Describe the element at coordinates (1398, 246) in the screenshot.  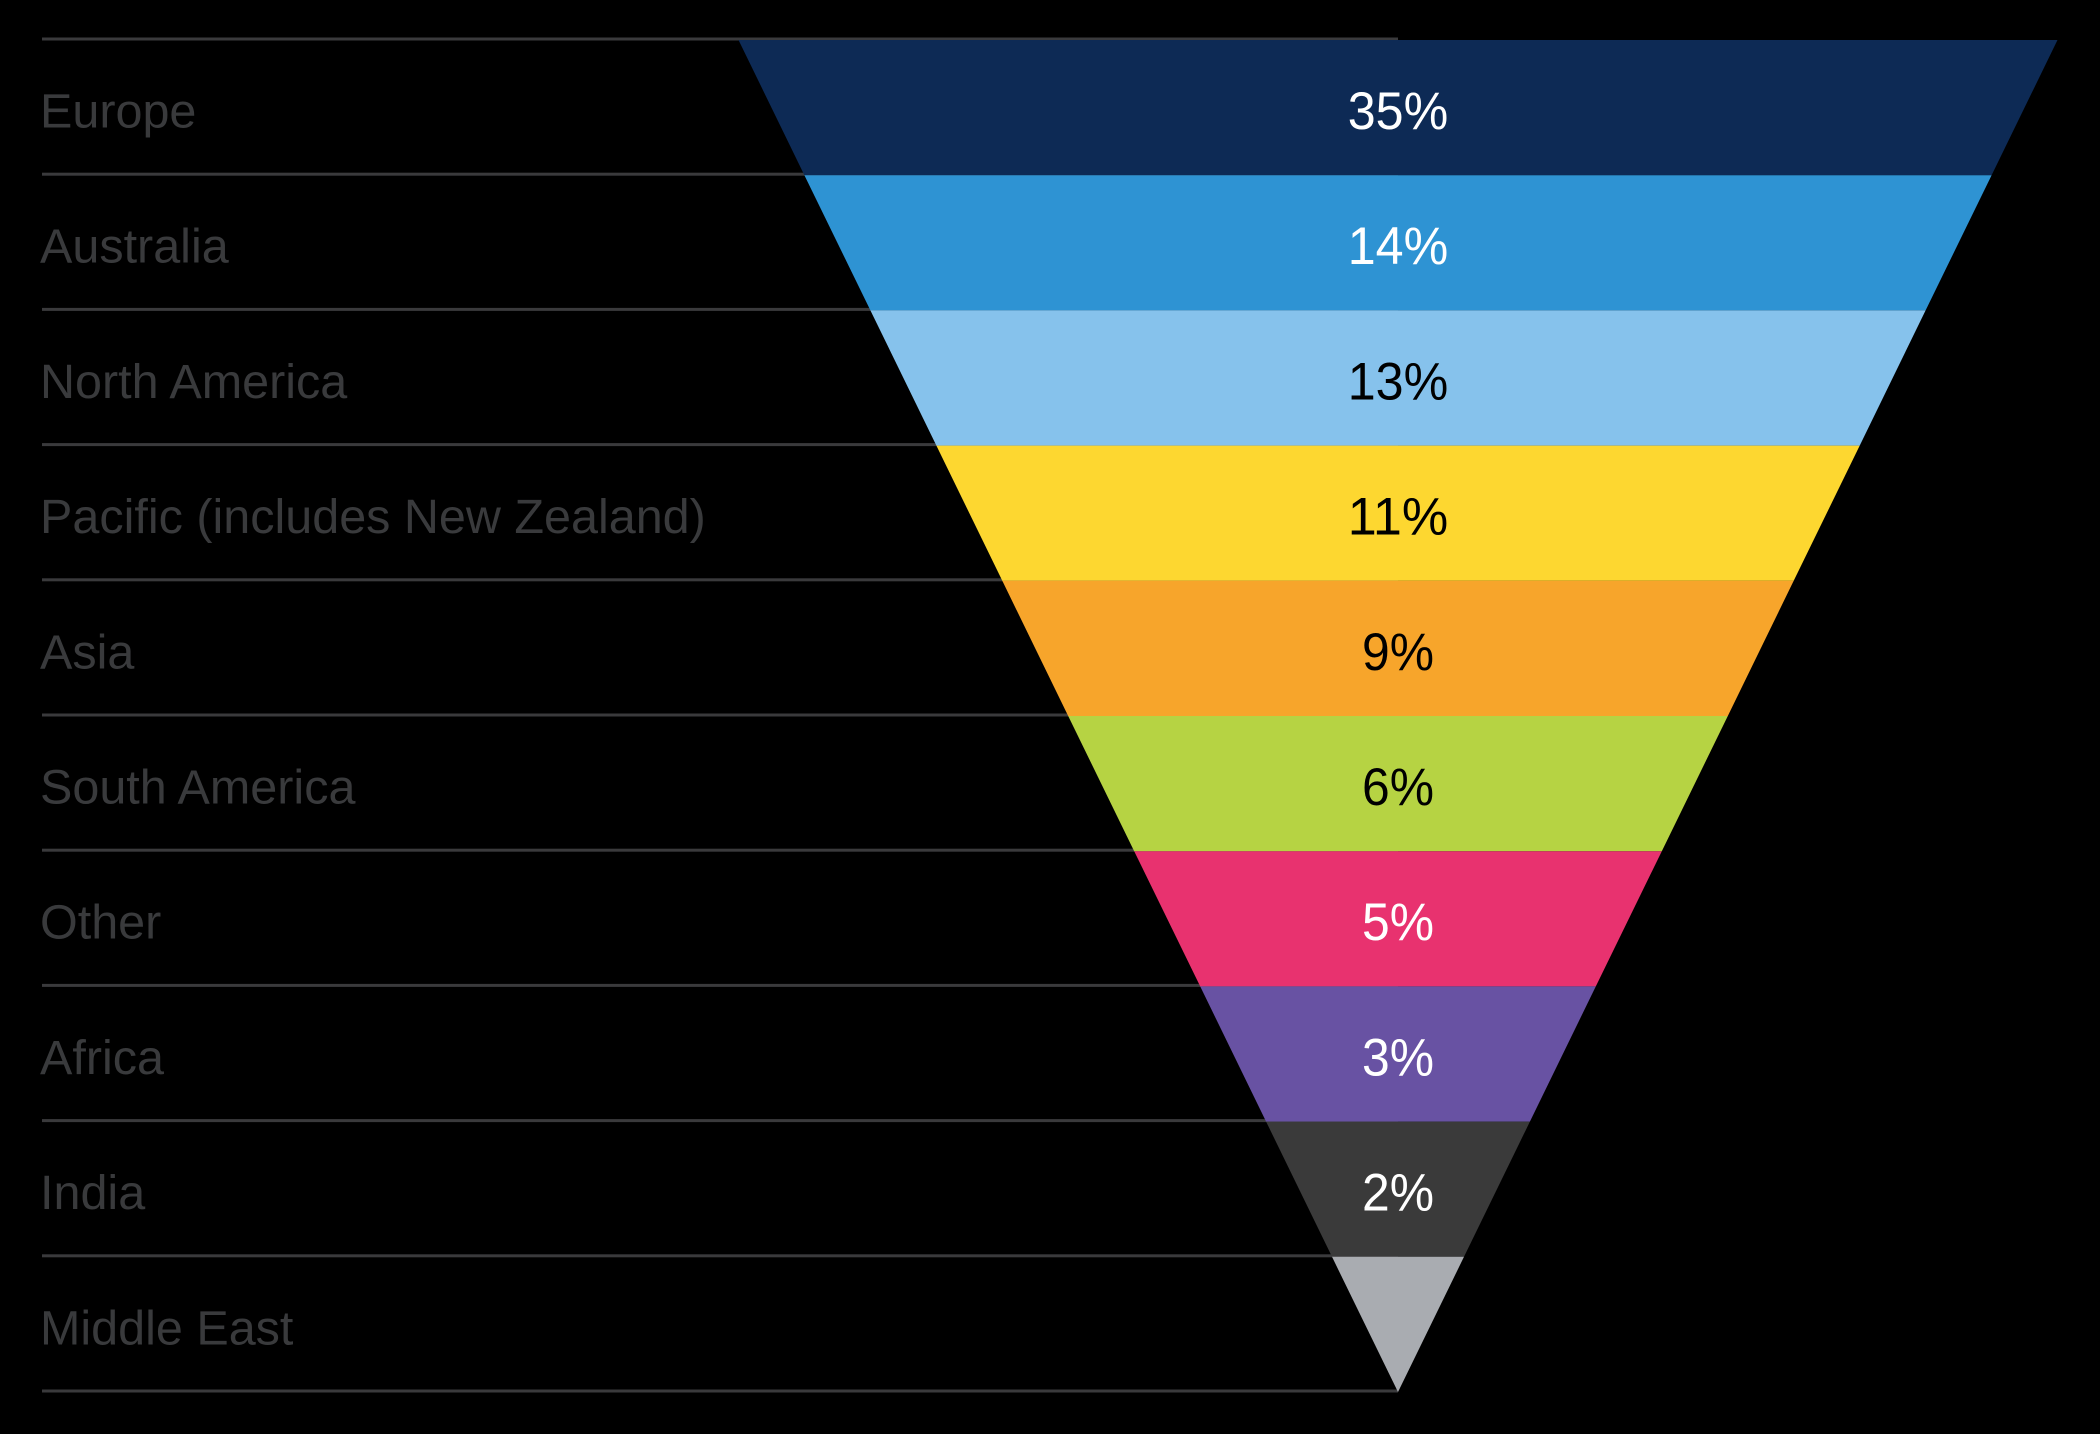
I see `svg-text: 14%` at that location.